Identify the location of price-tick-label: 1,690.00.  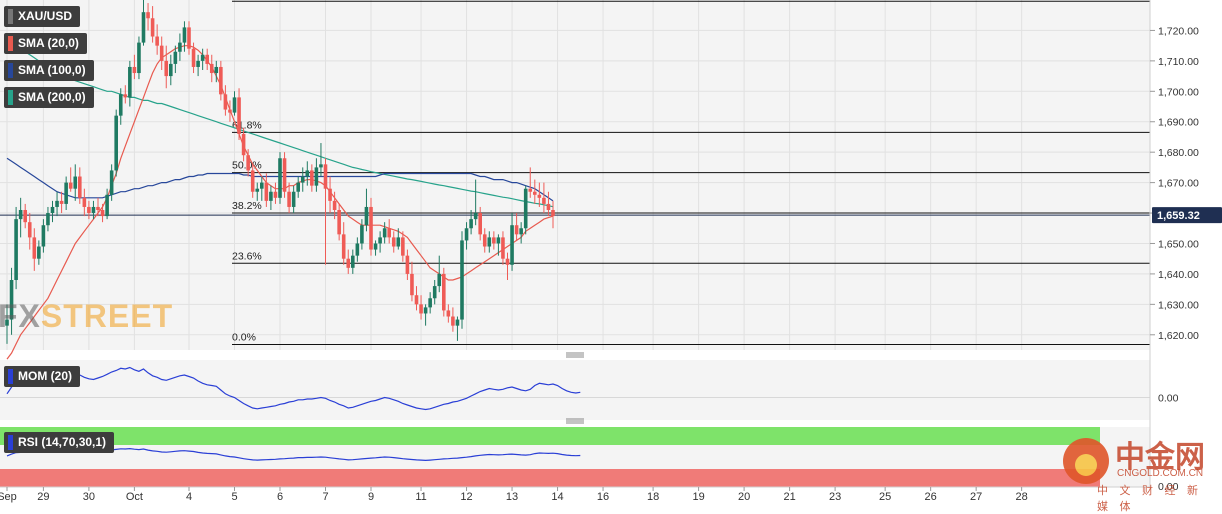
(1178, 123).